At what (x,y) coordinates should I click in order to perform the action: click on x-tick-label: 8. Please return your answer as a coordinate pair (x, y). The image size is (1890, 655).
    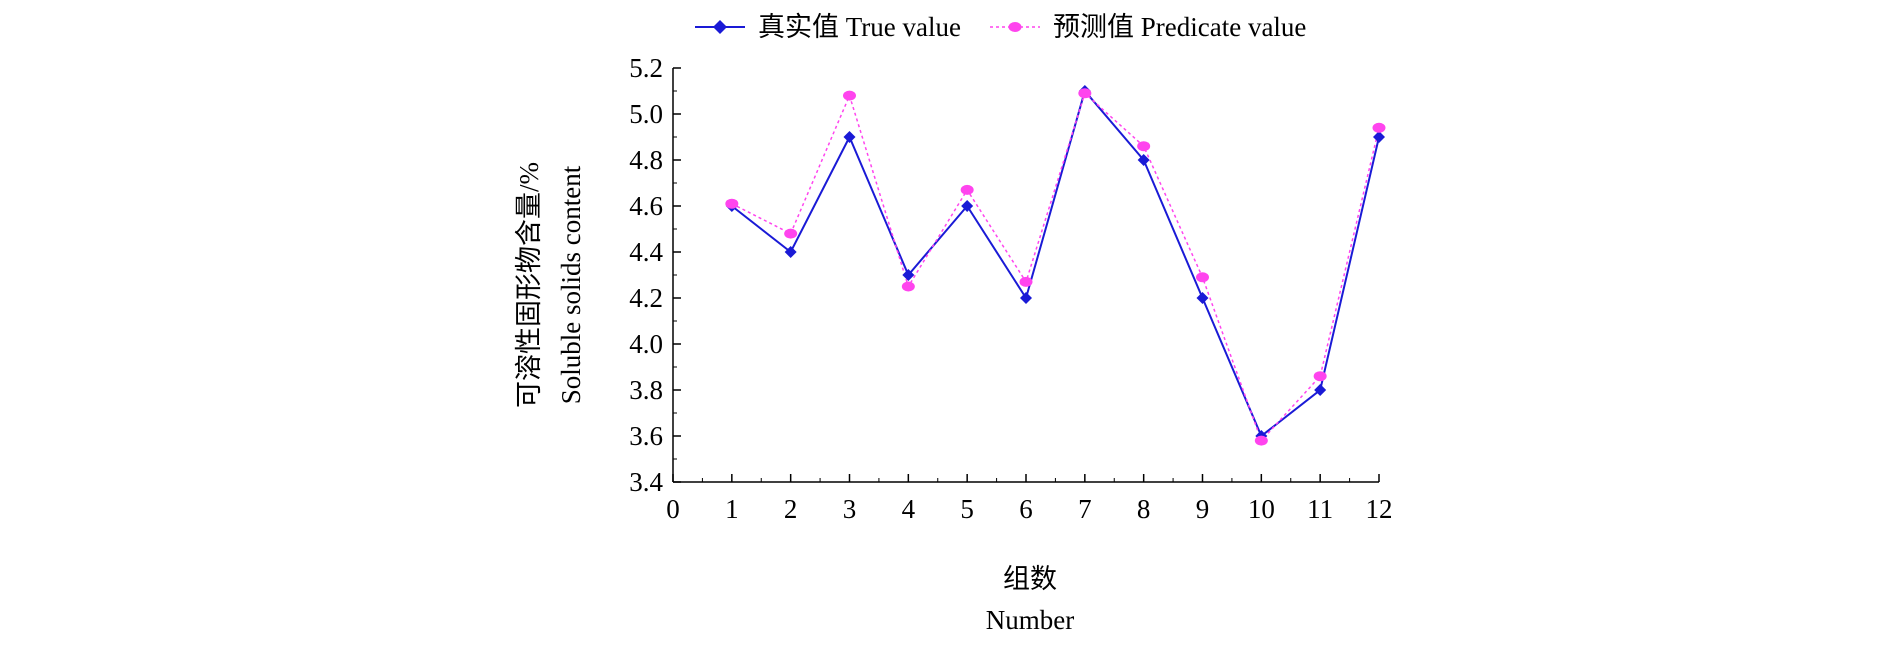
    Looking at the image, I should click on (1144, 509).